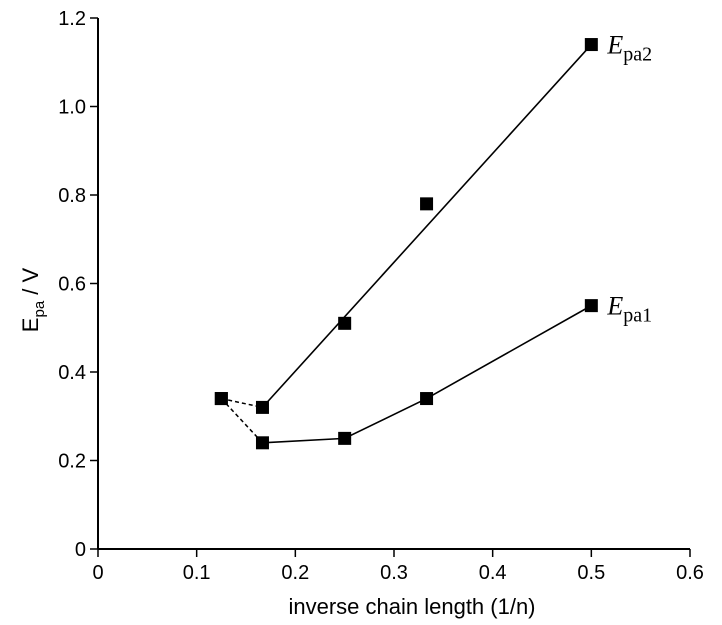  I want to click on x-tick-label: 0.5, so click(591, 573).